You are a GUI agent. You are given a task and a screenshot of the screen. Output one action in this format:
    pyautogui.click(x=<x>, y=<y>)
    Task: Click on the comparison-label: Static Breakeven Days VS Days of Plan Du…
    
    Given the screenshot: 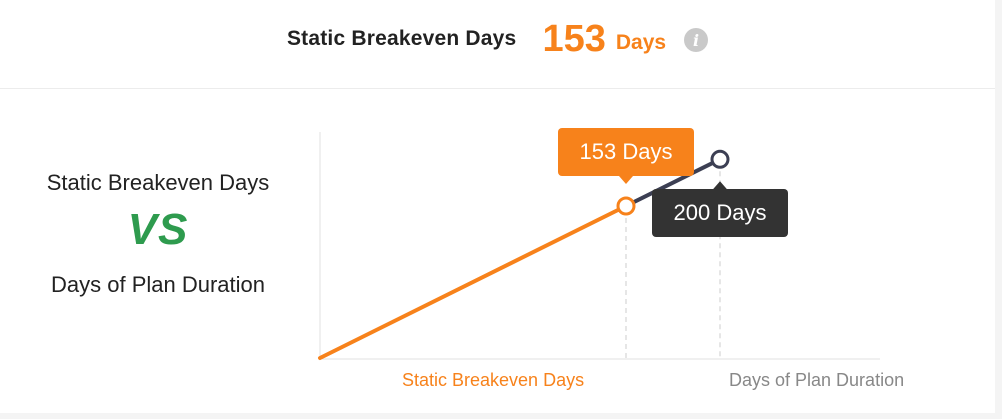 What is the action you would take?
    pyautogui.click(x=158, y=234)
    